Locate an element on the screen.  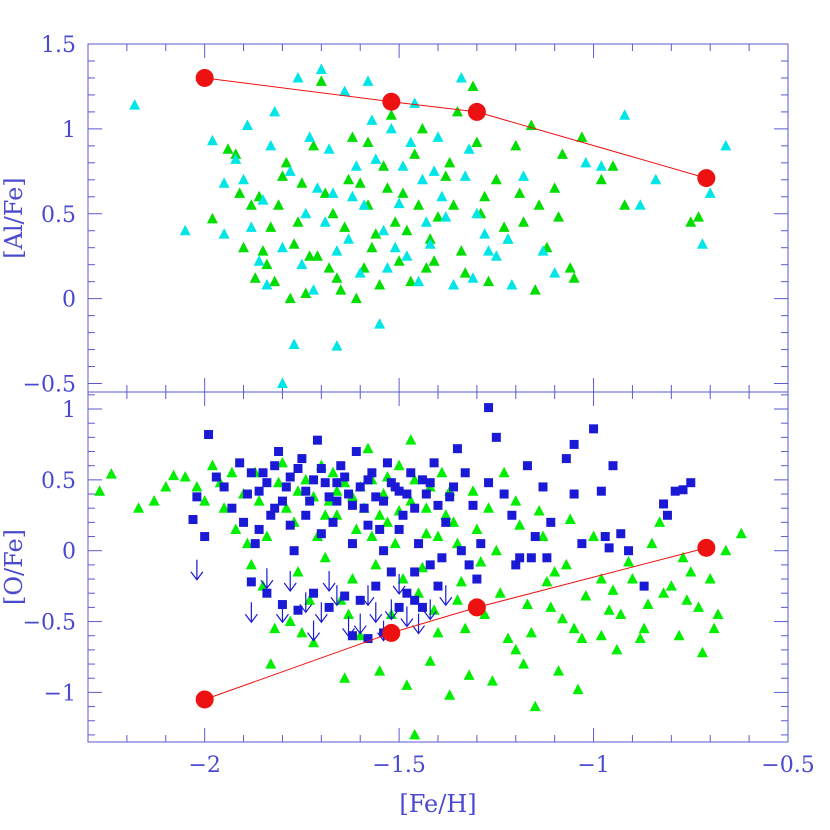
y-tick-label: −1 is located at coordinates (60, 693).